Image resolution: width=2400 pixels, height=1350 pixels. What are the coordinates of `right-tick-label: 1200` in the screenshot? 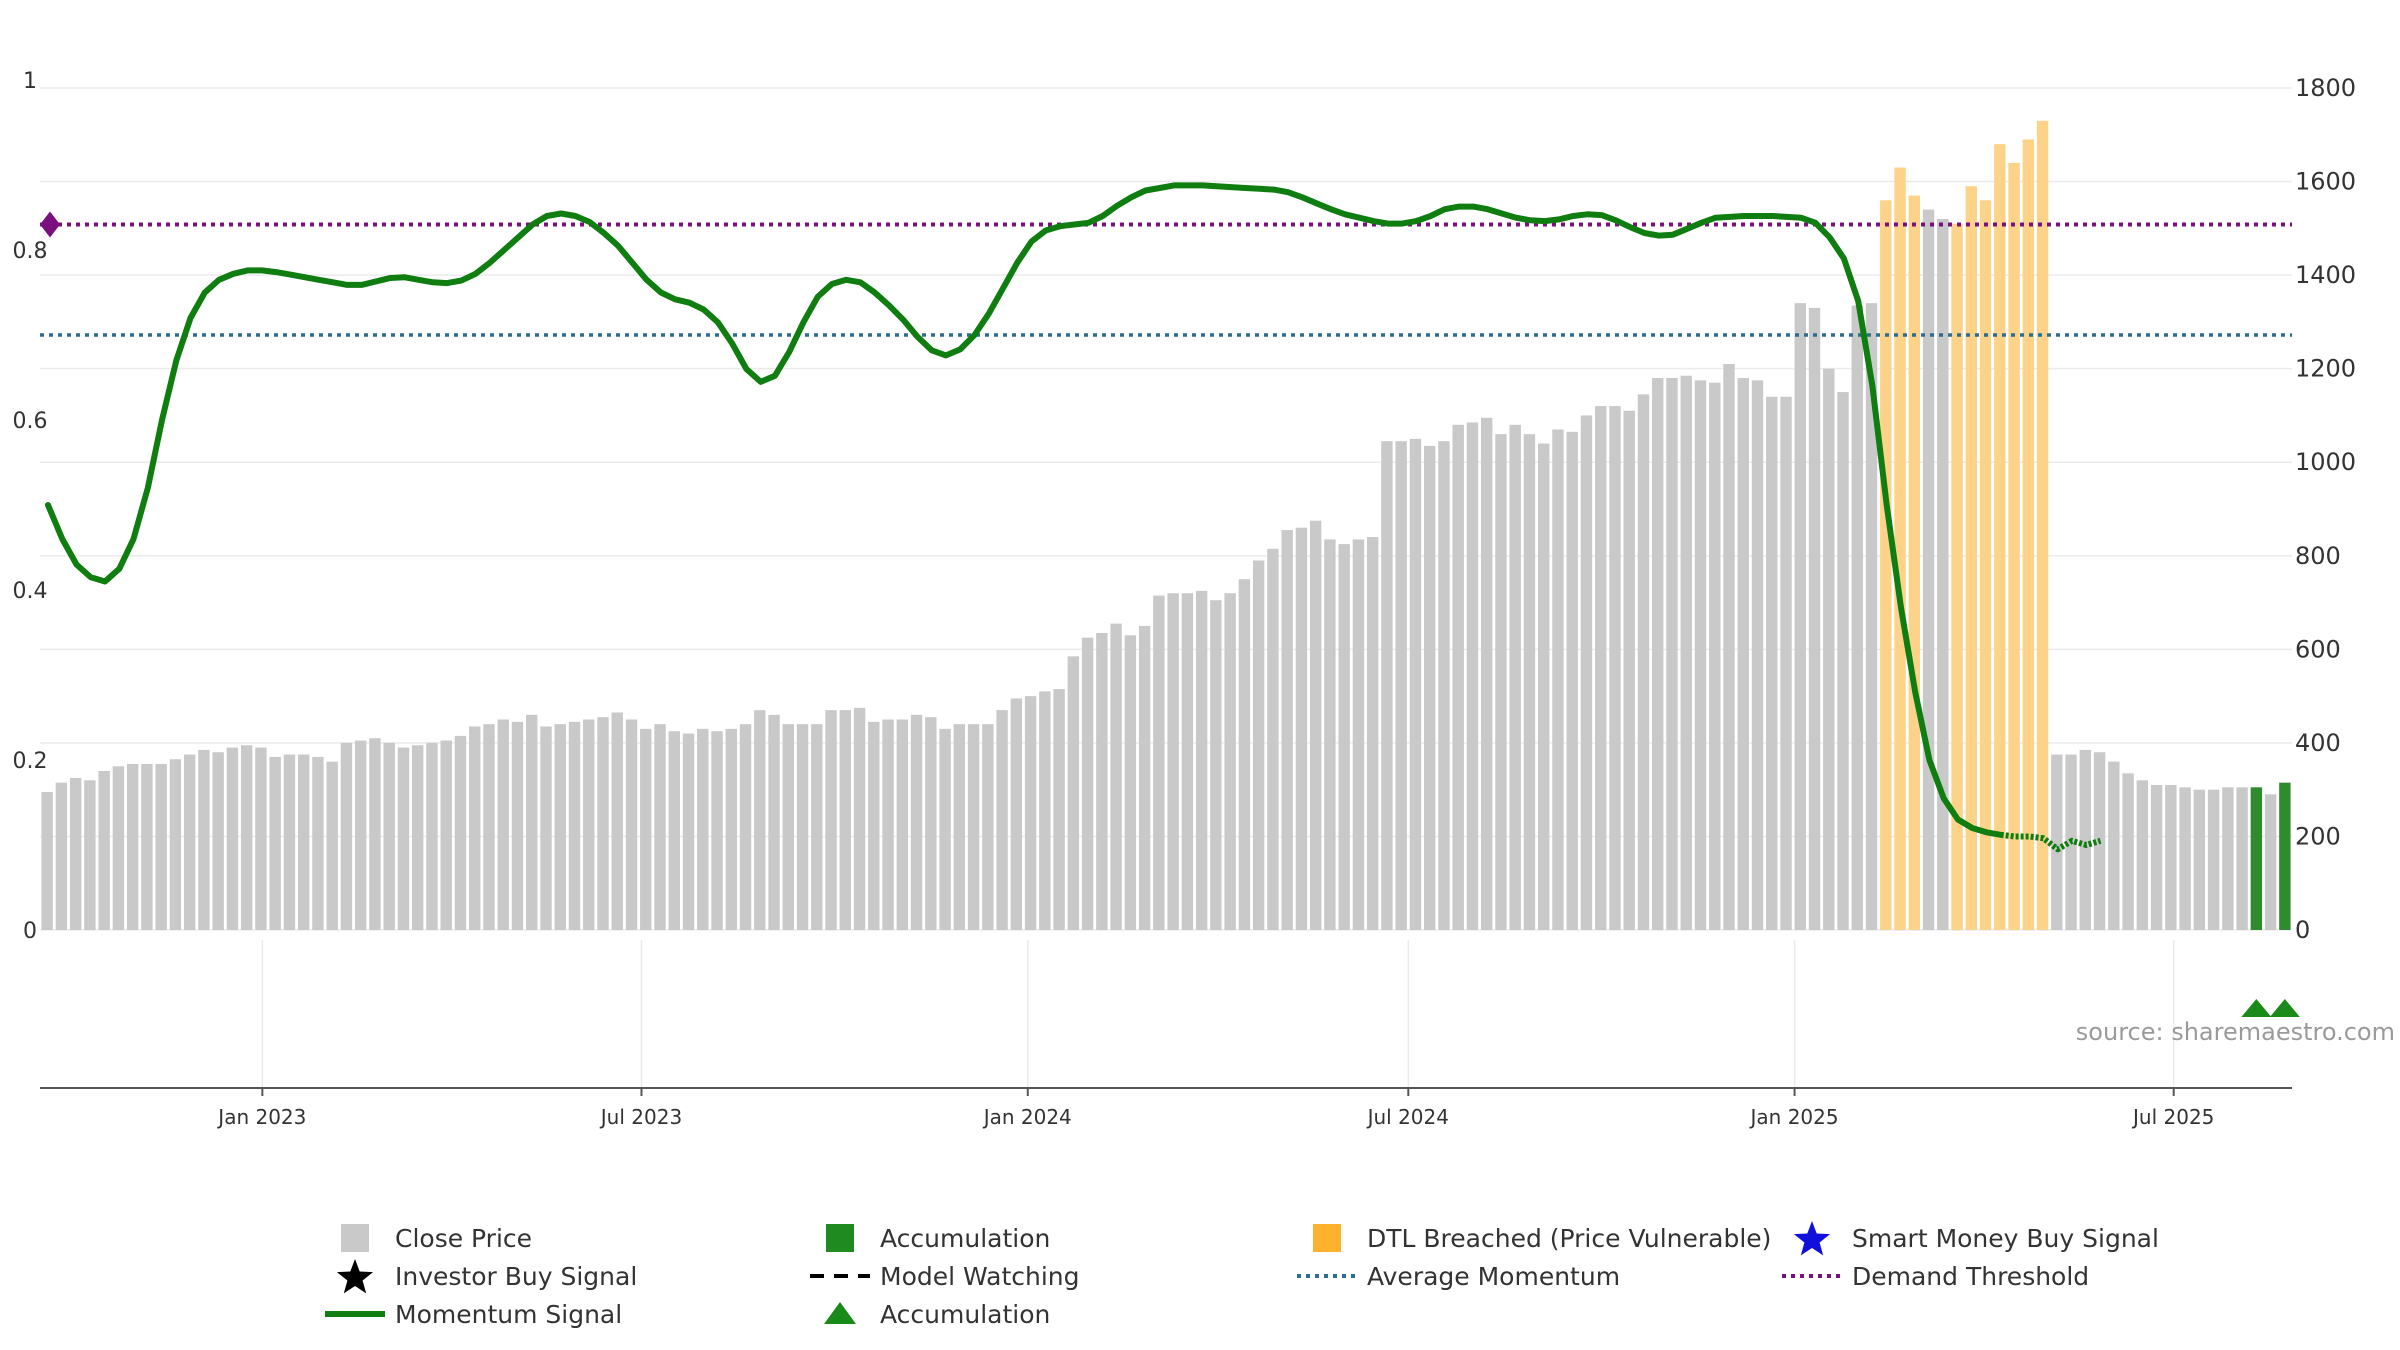 It's located at (2325, 369).